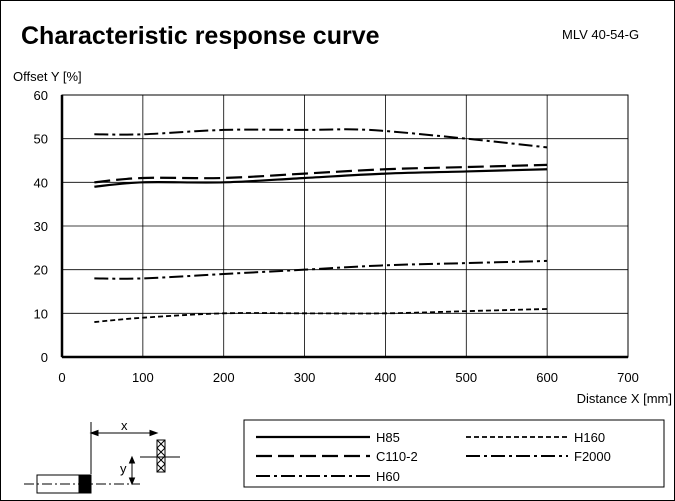 Image resolution: width=675 pixels, height=501 pixels. I want to click on x-tick-label: 500, so click(466, 377).